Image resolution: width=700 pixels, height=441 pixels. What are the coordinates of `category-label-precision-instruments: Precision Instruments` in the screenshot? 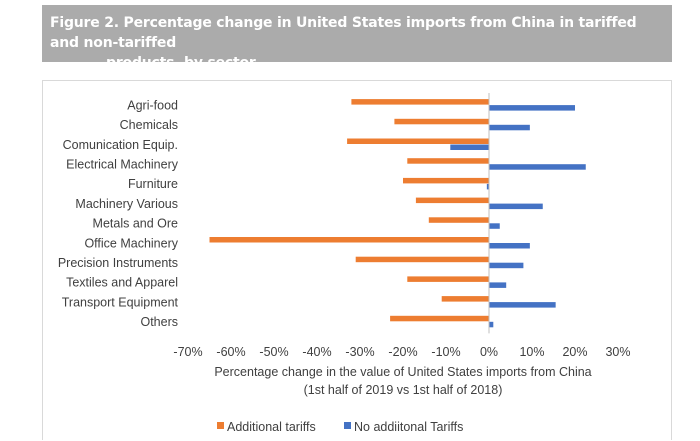 It's located at (118, 263).